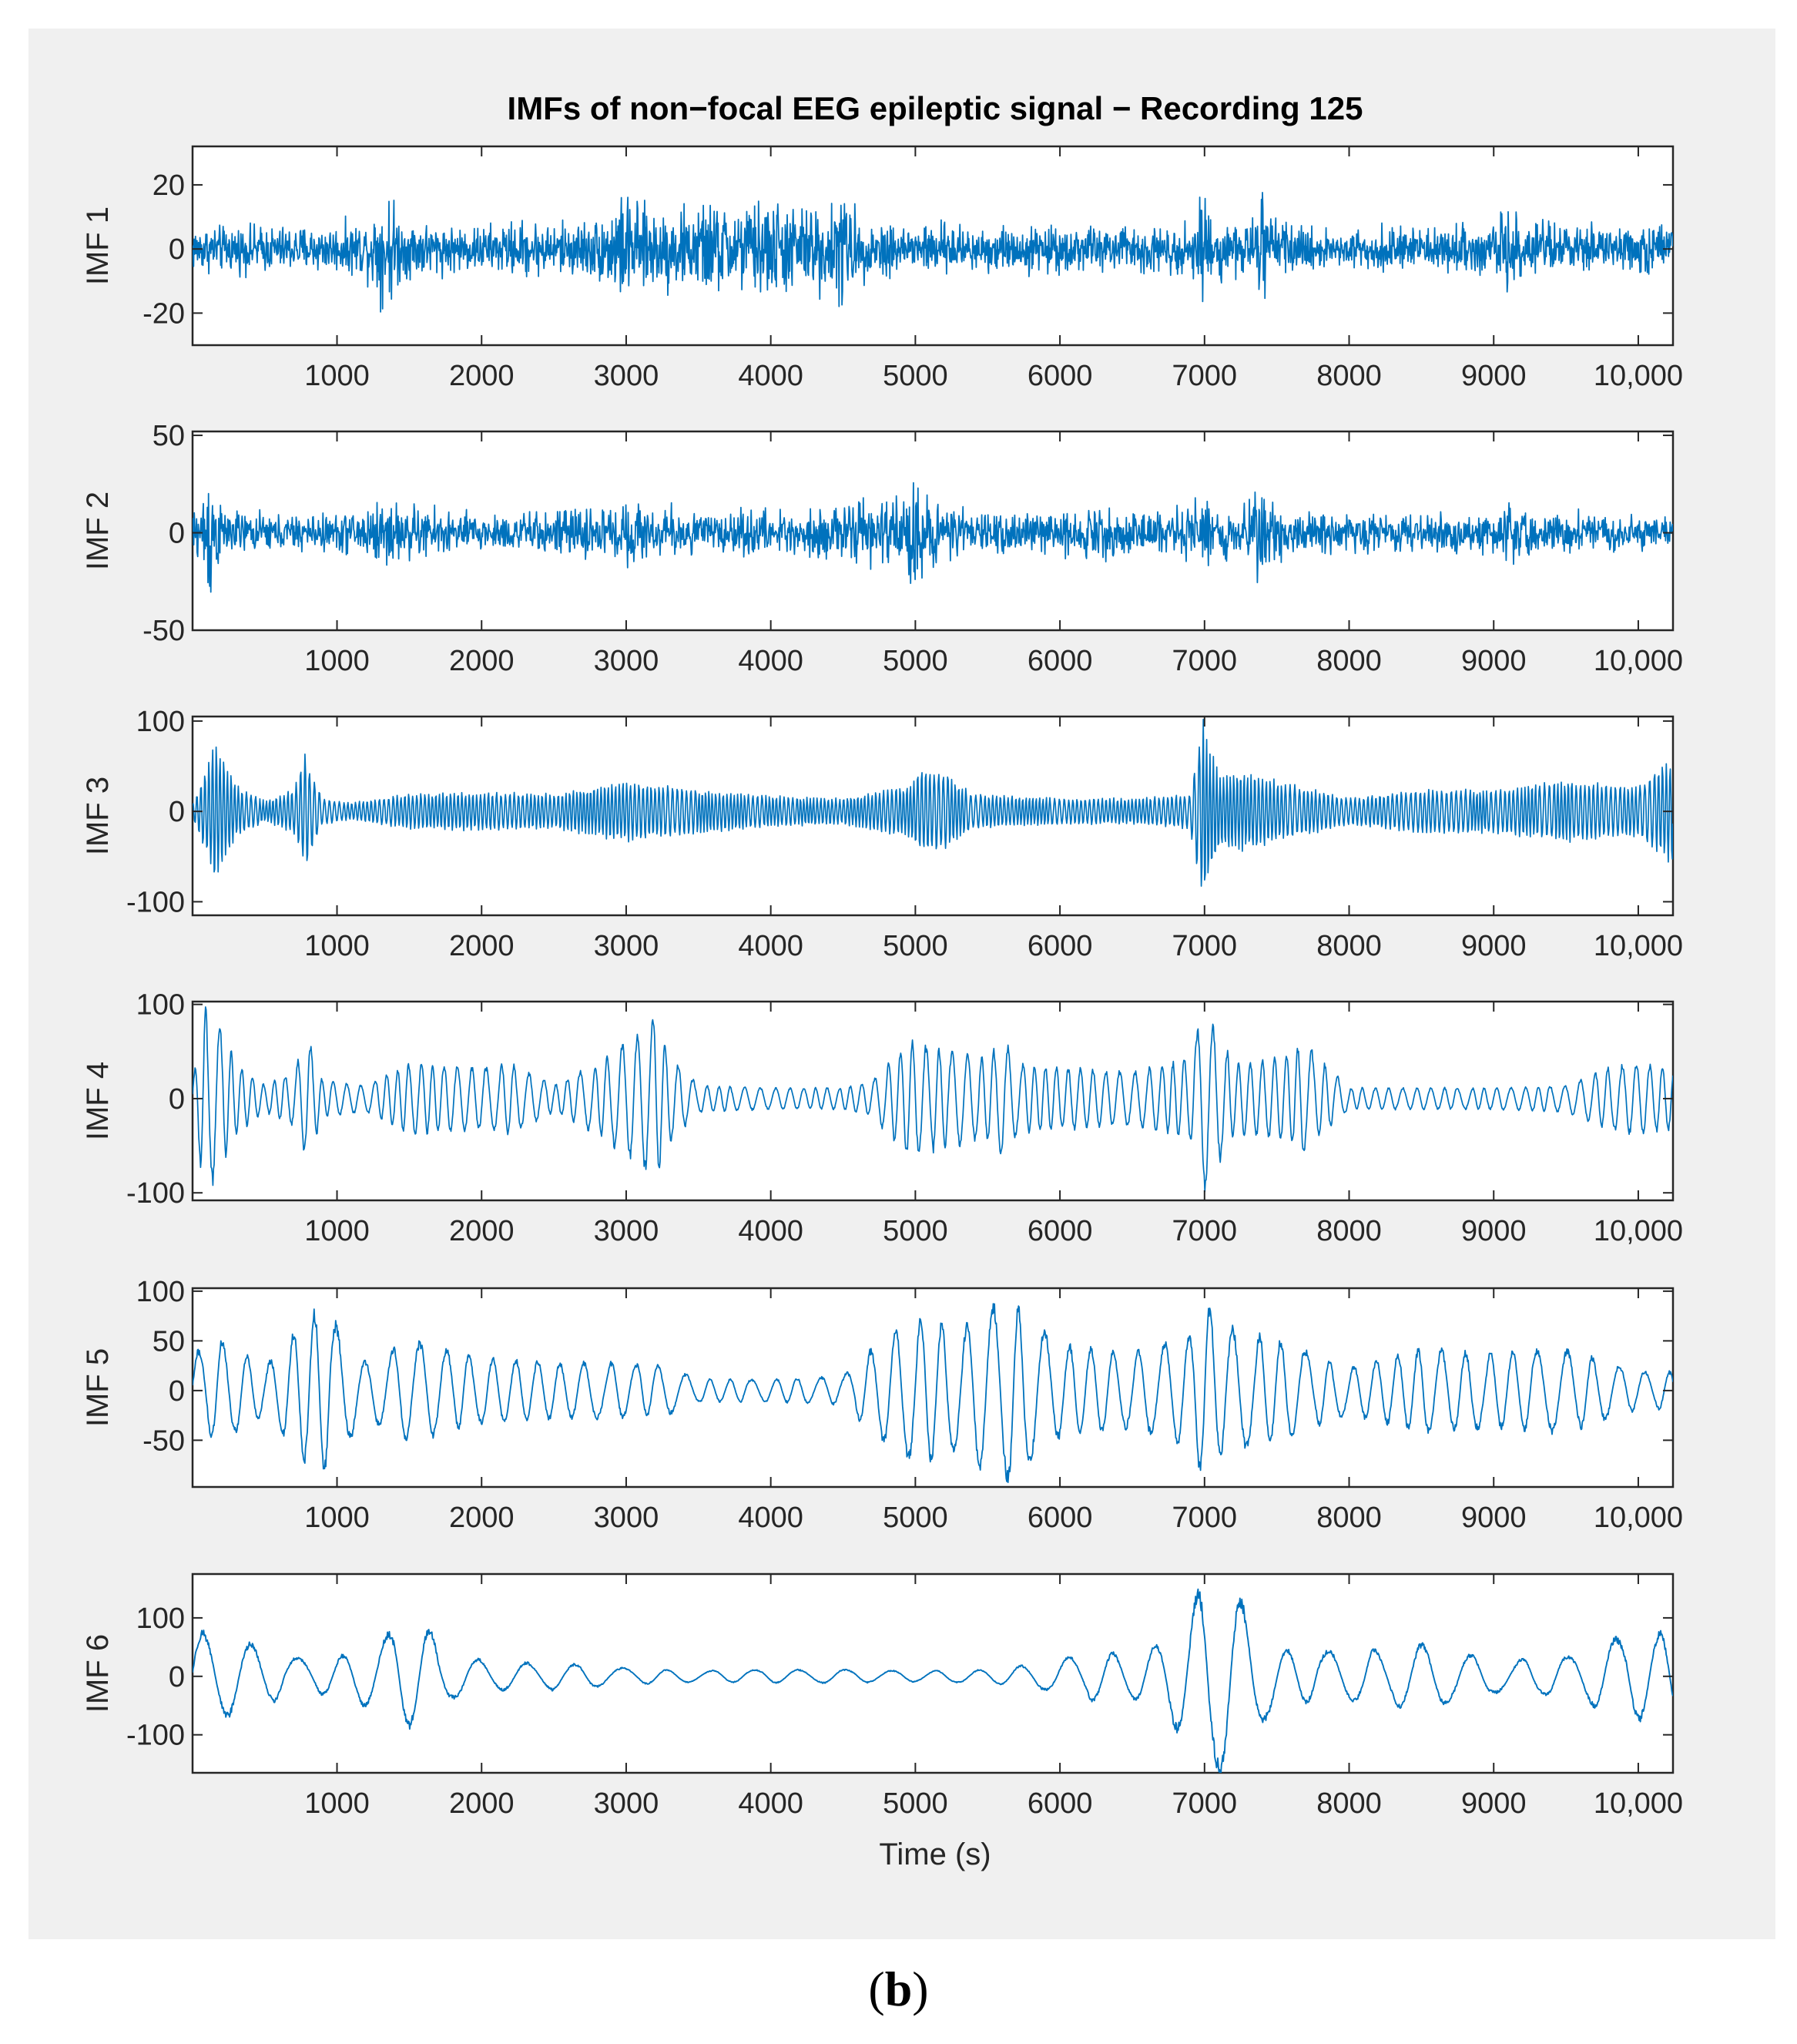 The width and height of the screenshot is (1797, 2044). Describe the element at coordinates (98, 816) in the screenshot. I see `y-axis-label: IMF 3` at that location.